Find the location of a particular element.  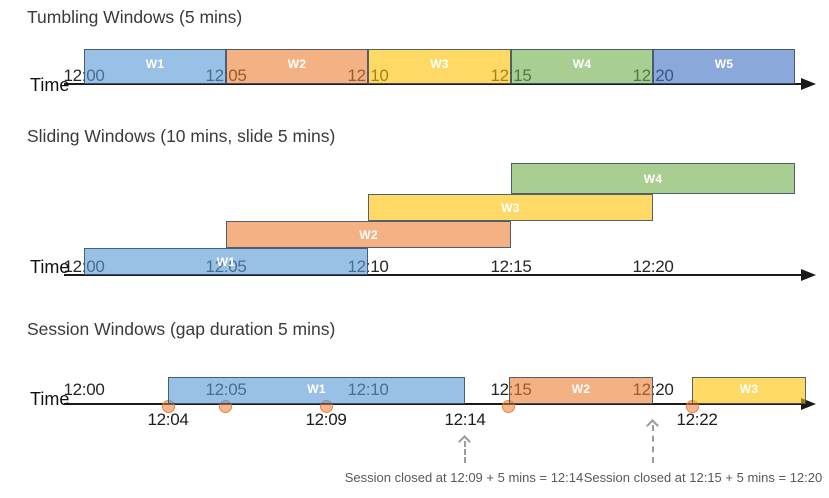

section-title-session: Session Windows (gap duration 5 mins) is located at coordinates (181, 329).